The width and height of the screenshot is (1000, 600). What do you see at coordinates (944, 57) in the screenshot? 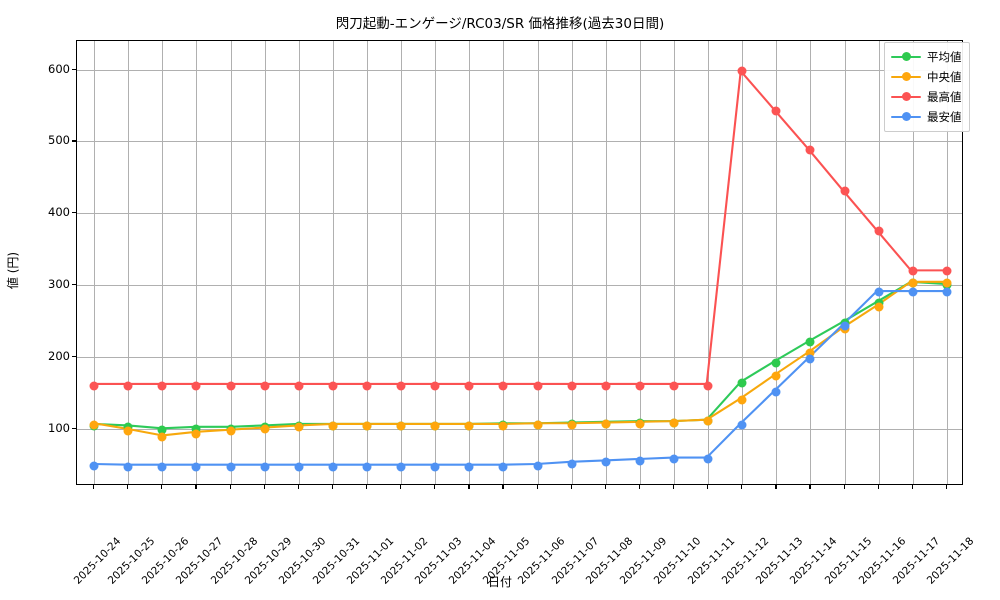
I see `legend-label: 平均値` at bounding box center [944, 57].